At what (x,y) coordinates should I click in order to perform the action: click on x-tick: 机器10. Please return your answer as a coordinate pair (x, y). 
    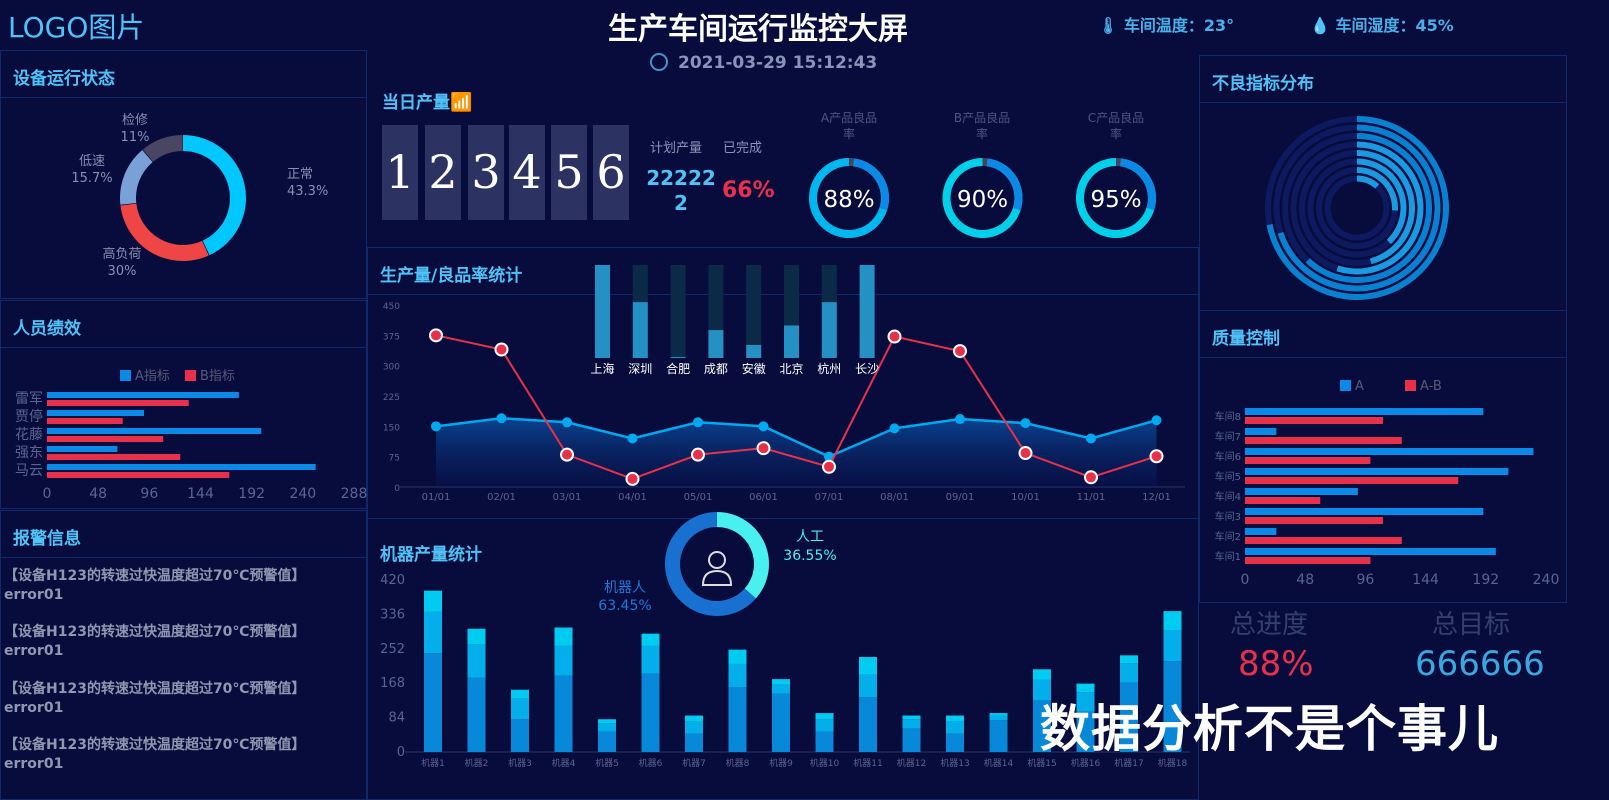
    Looking at the image, I should click on (825, 763).